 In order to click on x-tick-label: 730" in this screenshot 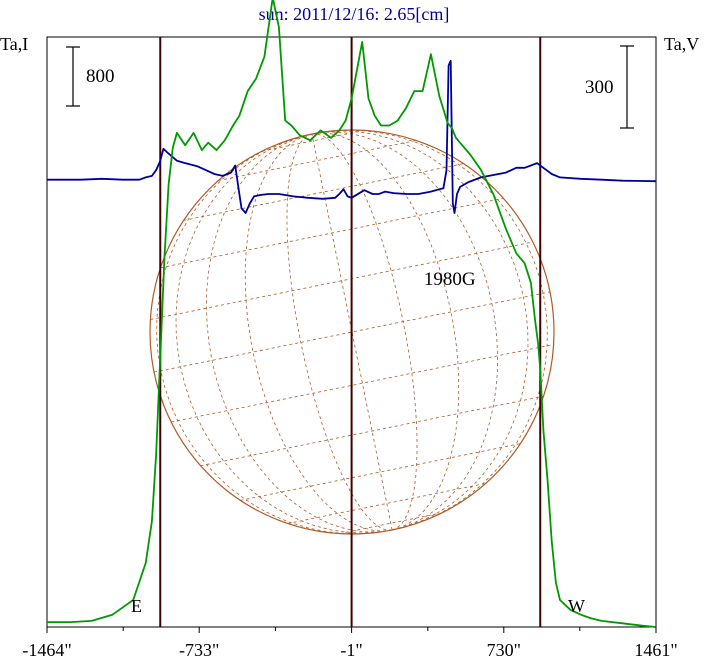, I will do `click(504, 650)`.